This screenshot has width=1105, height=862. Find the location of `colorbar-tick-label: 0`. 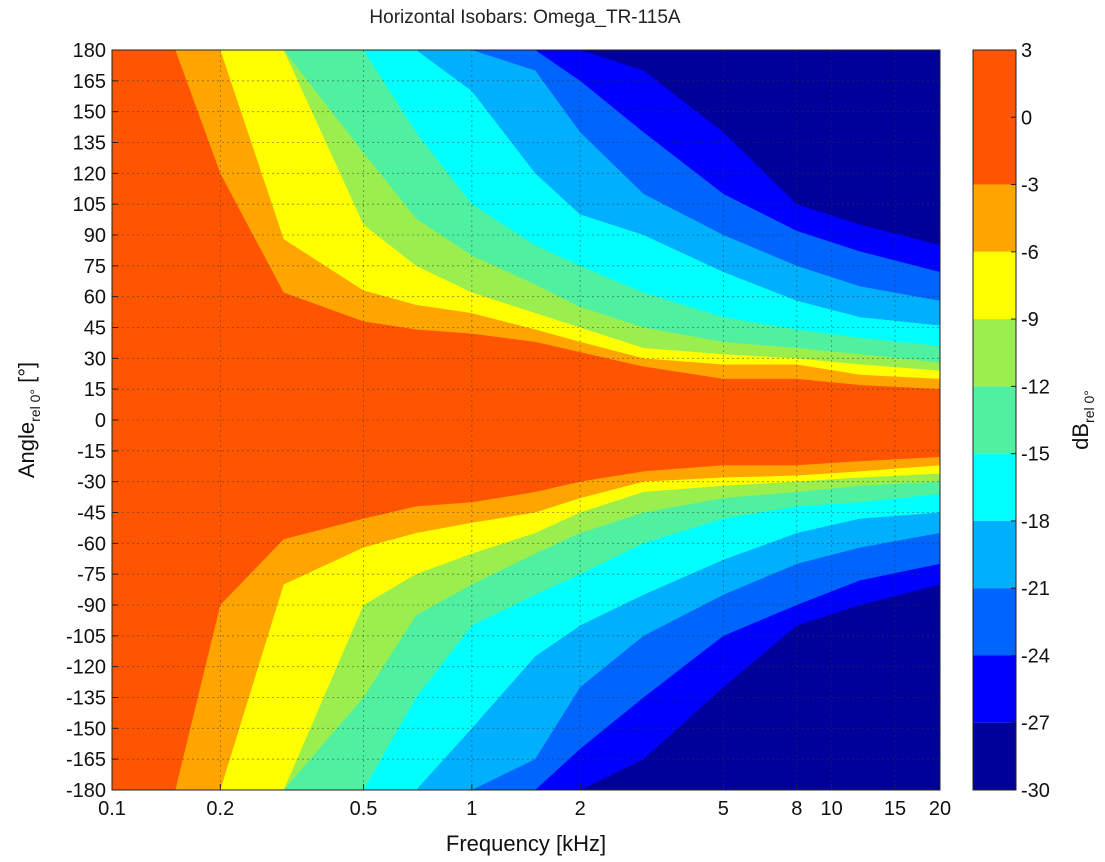

colorbar-tick-label: 0 is located at coordinates (1026, 118).